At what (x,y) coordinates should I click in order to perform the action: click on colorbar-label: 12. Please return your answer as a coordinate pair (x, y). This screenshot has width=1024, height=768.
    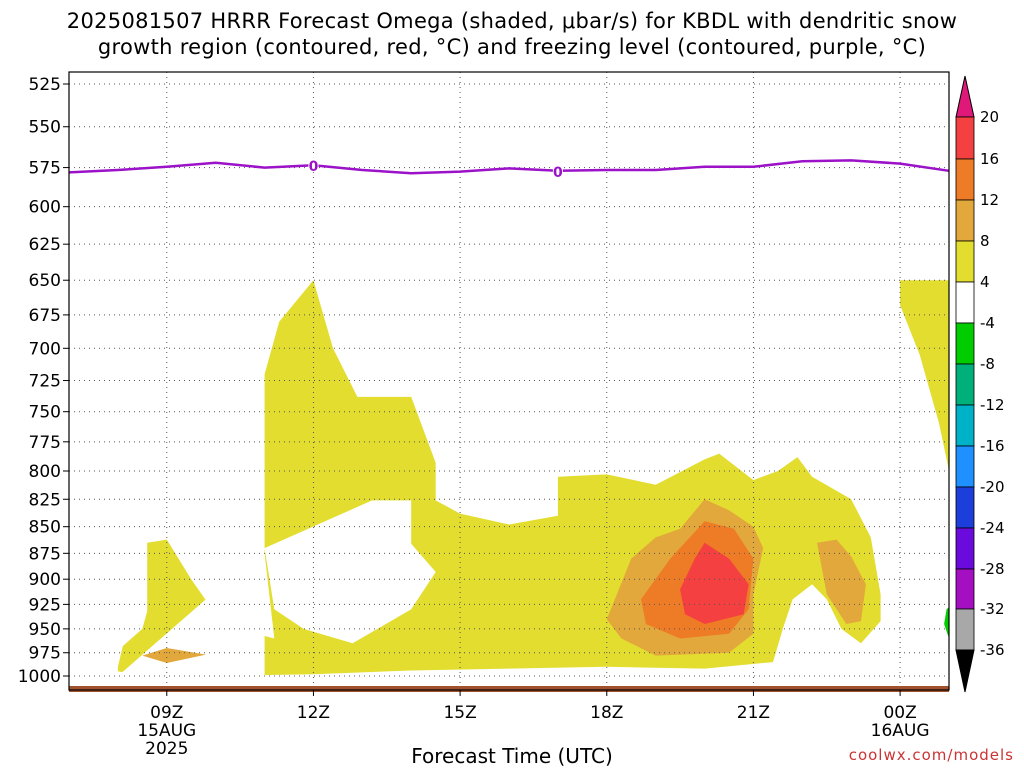
    Looking at the image, I should click on (989, 200).